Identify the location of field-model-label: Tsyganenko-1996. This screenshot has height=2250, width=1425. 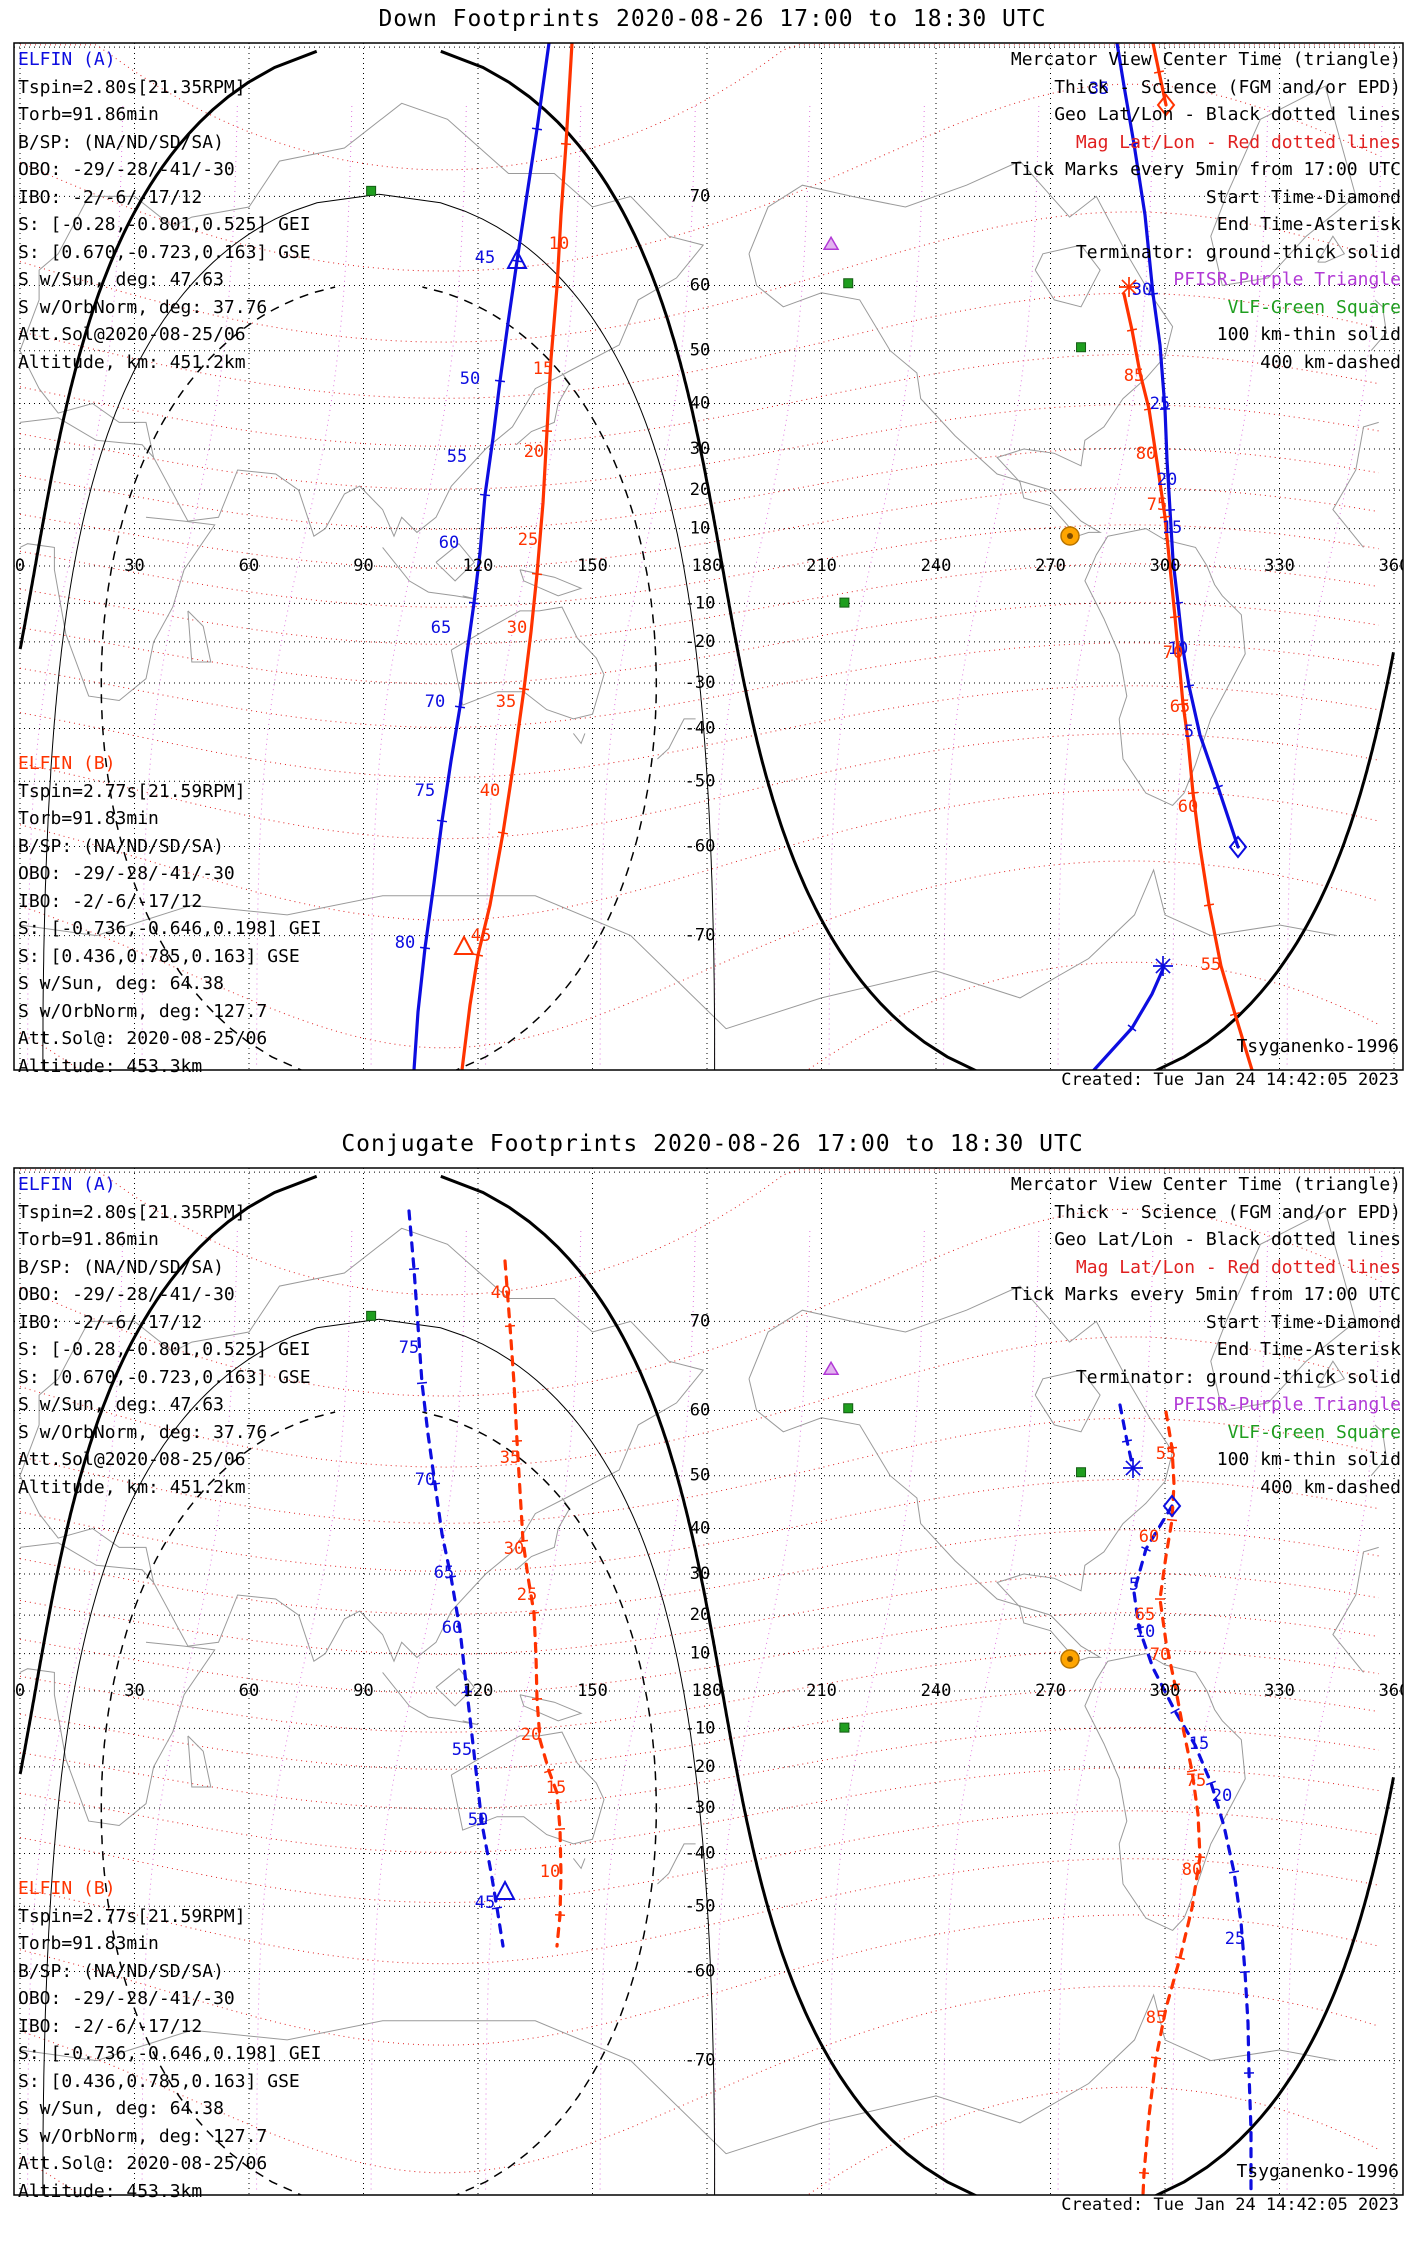
(1317, 1046).